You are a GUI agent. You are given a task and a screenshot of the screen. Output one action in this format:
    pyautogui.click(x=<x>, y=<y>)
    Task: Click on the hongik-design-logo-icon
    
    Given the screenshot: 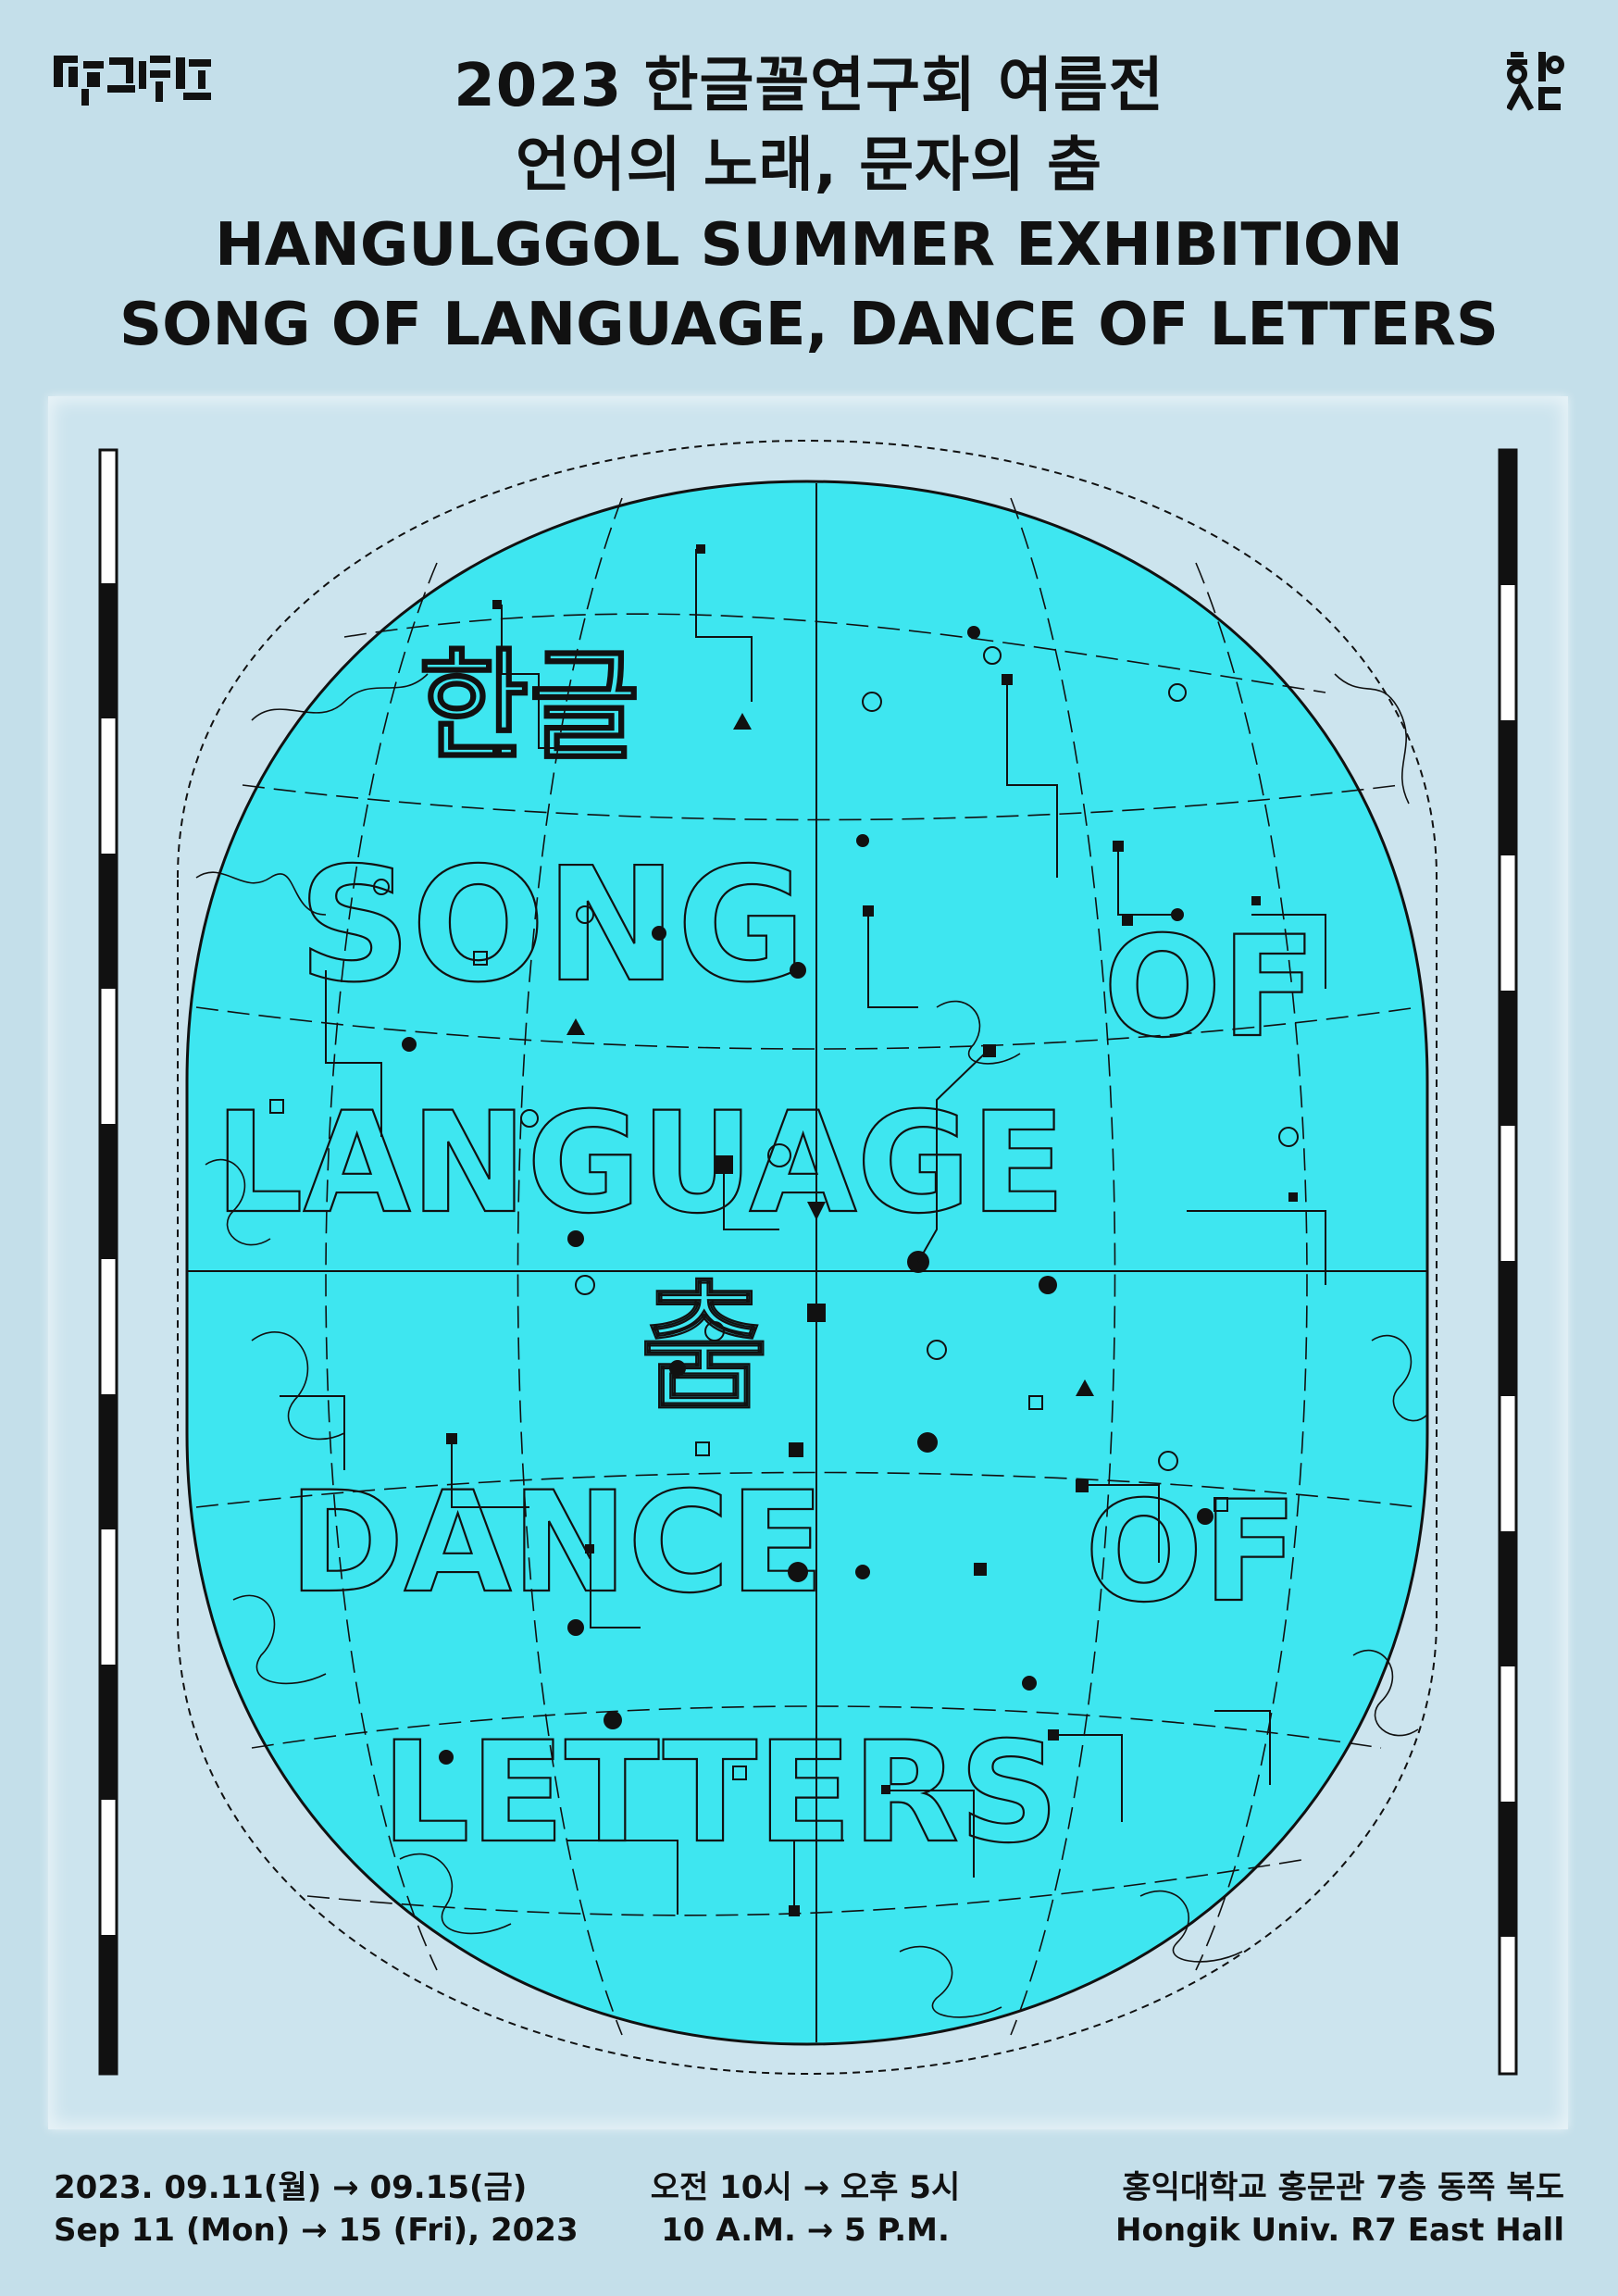 What is the action you would take?
    pyautogui.click(x=1535, y=81)
    